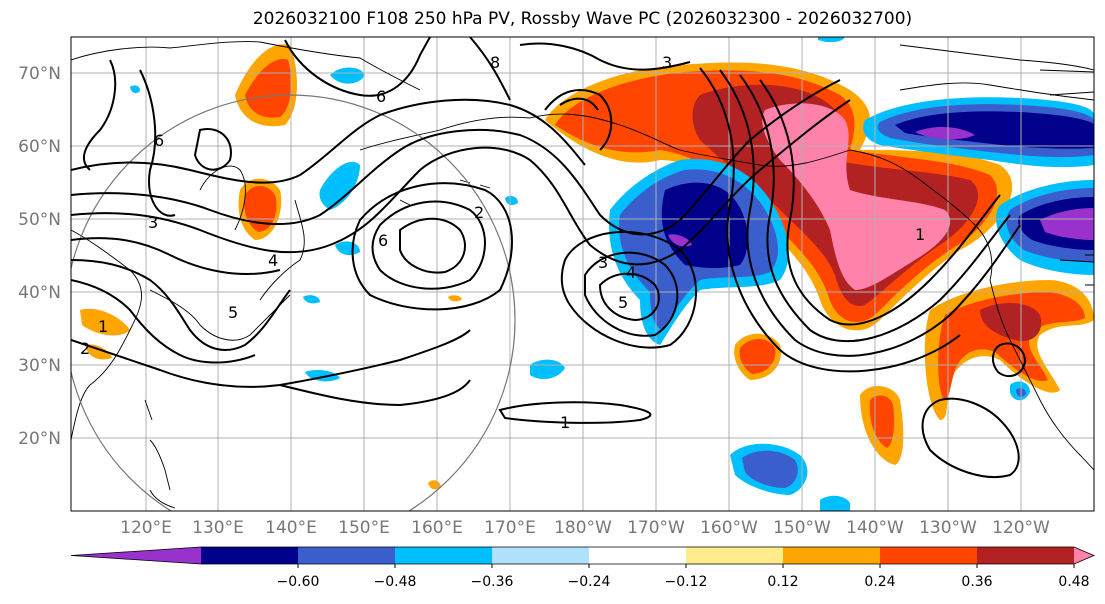  Describe the element at coordinates (875, 528) in the screenshot. I see `lon-label: 140°W` at that location.